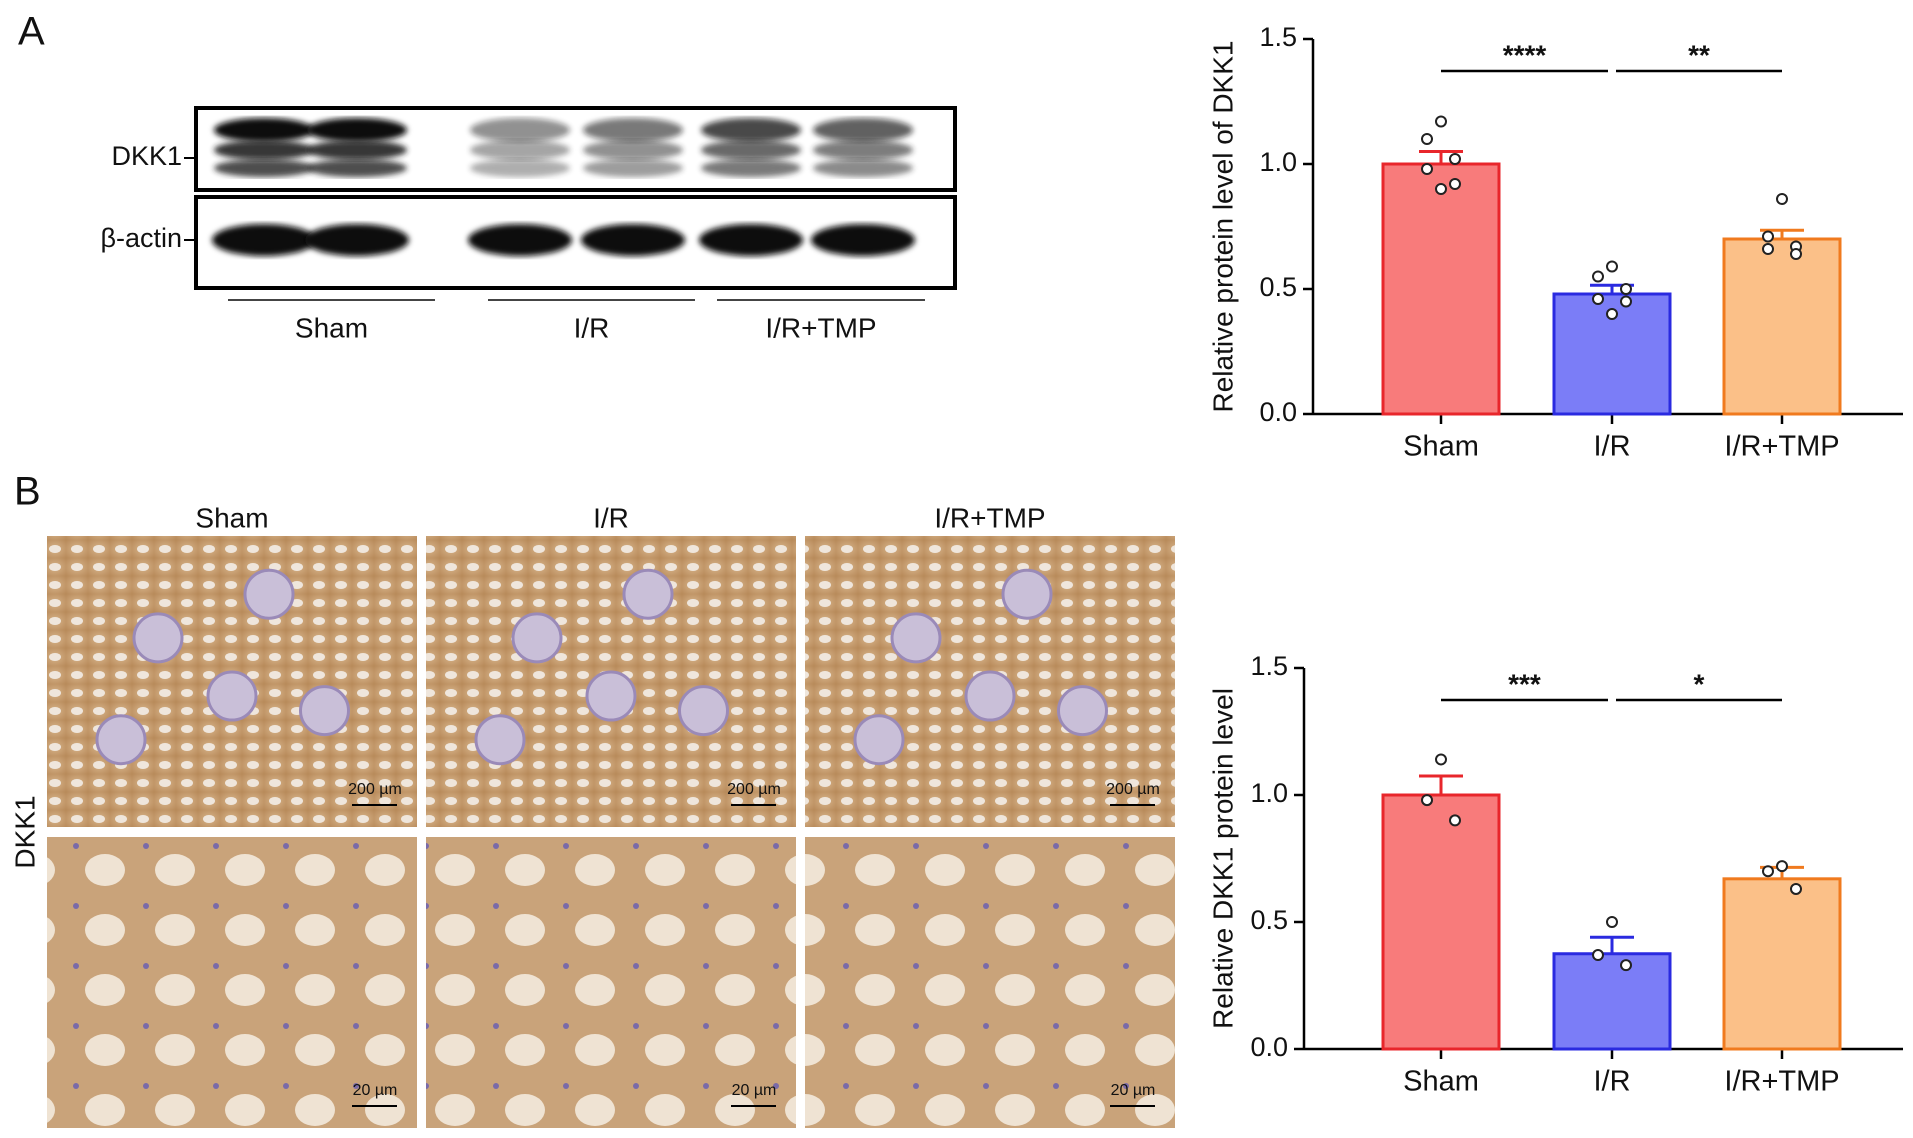 The height and width of the screenshot is (1138, 1913). What do you see at coordinates (141, 238) in the screenshot?
I see `band-label: β-actin` at bounding box center [141, 238].